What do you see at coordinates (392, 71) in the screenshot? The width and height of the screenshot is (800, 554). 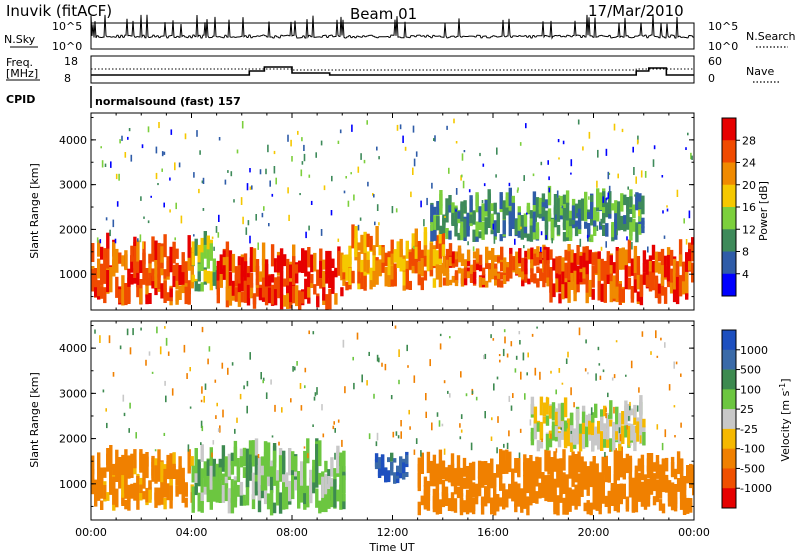 I see `freq-trace` at bounding box center [392, 71].